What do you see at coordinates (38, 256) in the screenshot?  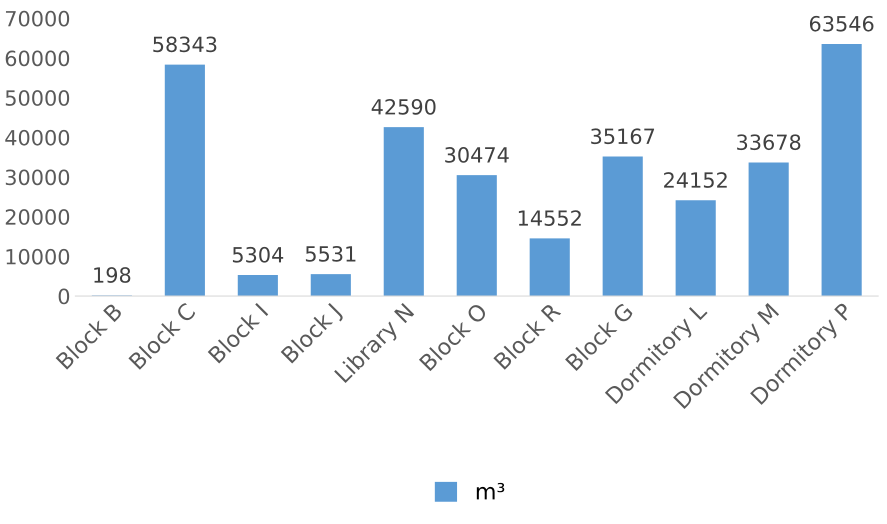 I see `y-tick-label: 10000` at bounding box center [38, 256].